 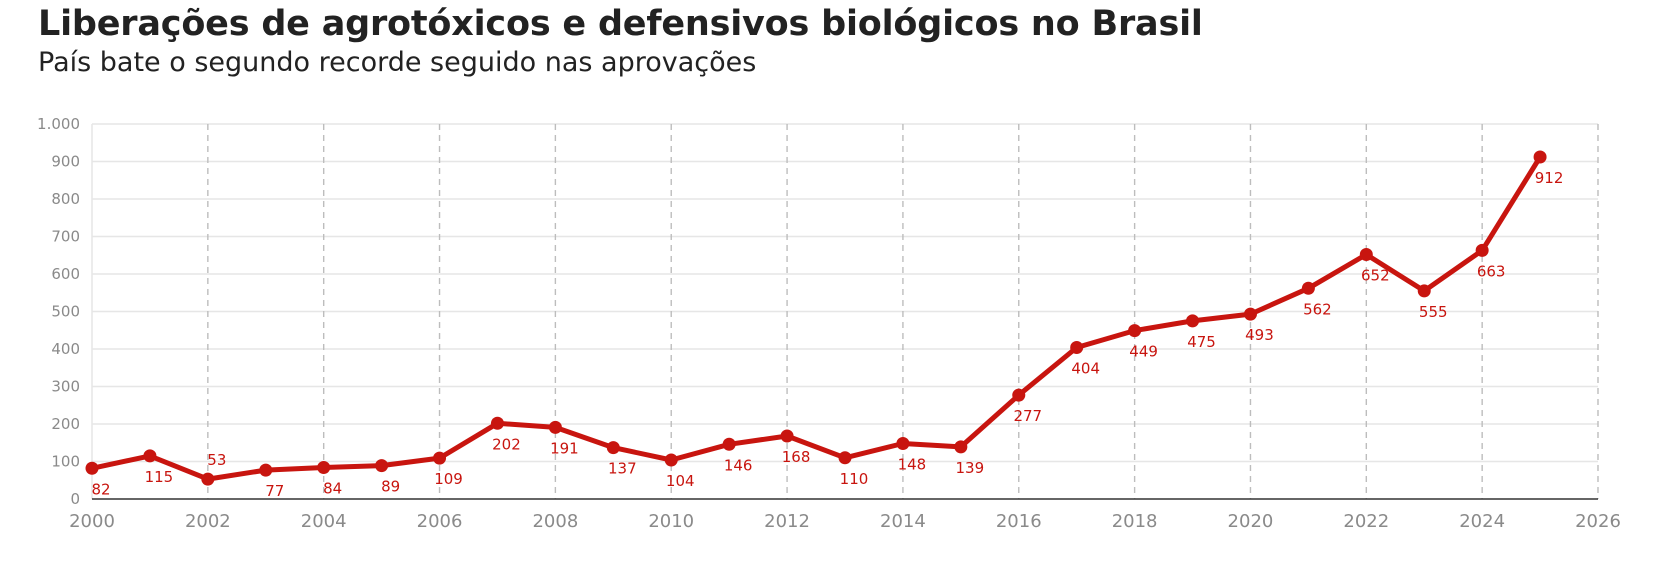 What do you see at coordinates (506, 444) in the screenshot?
I see `data-label: 202` at bounding box center [506, 444].